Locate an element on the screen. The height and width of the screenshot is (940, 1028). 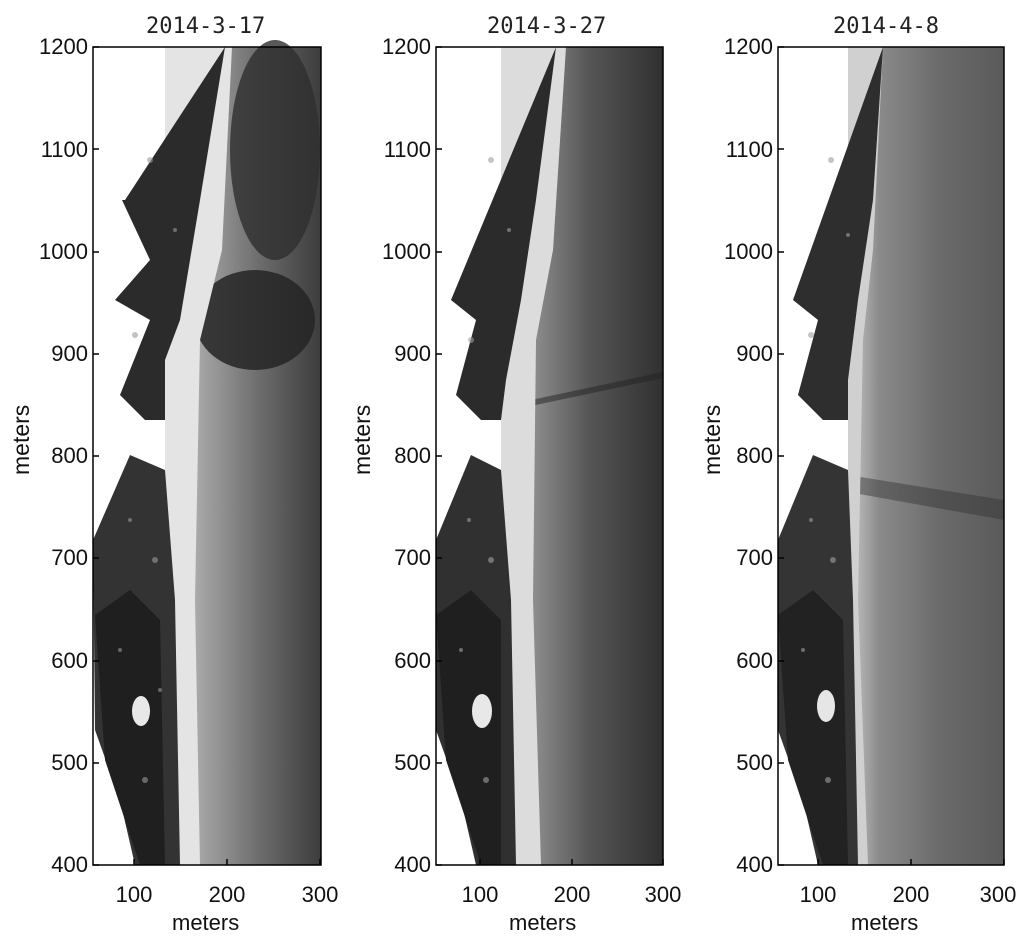
panel-title: 2014-4-8 is located at coordinates (886, 26).